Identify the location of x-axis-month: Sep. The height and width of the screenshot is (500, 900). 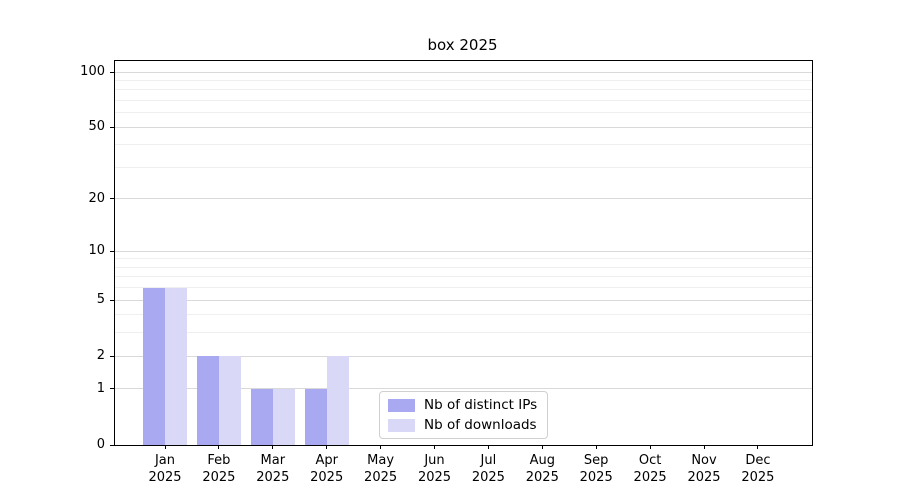
(596, 460).